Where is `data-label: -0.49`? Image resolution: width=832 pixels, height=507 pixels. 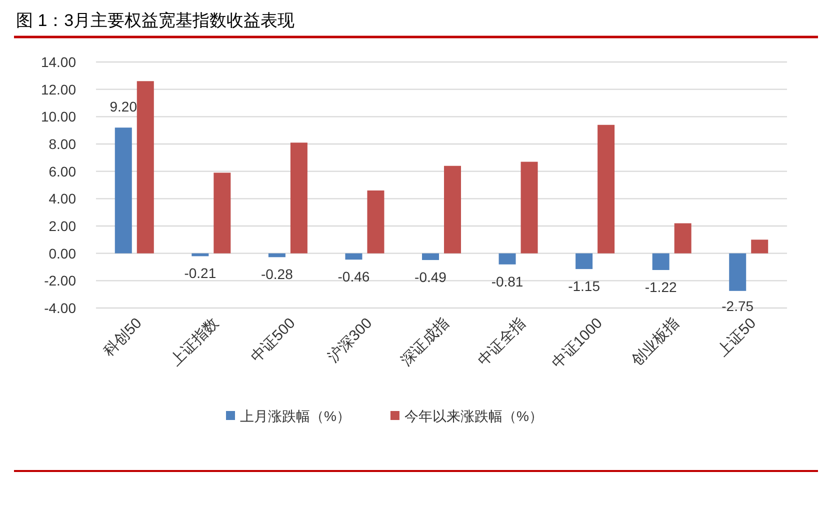
data-label: -0.49 is located at coordinates (430, 277).